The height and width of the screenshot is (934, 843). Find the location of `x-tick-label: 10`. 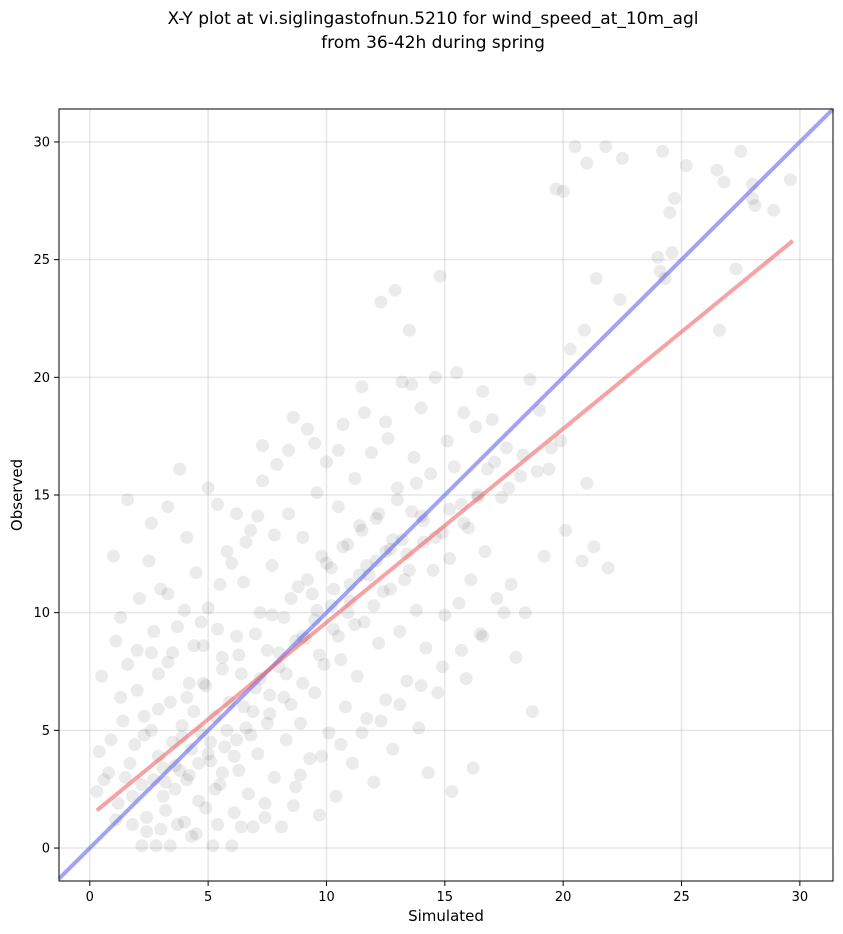

x-tick-label: 10 is located at coordinates (326, 897).